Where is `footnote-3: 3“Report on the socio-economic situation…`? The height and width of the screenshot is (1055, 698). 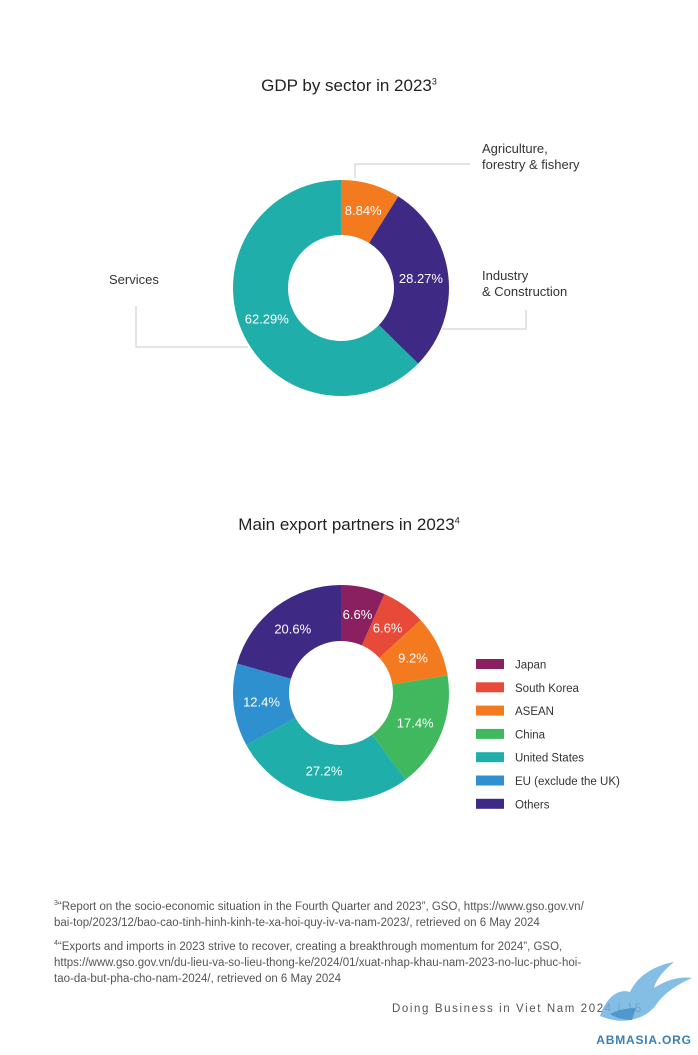
footnote-3: 3“Report on the socio-economic situation… is located at coordinates (344, 915).